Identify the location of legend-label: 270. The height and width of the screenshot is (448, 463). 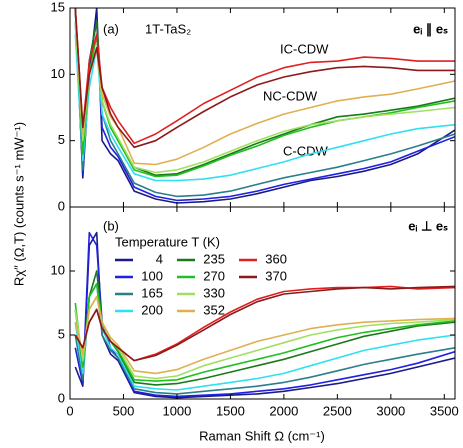
(214, 275).